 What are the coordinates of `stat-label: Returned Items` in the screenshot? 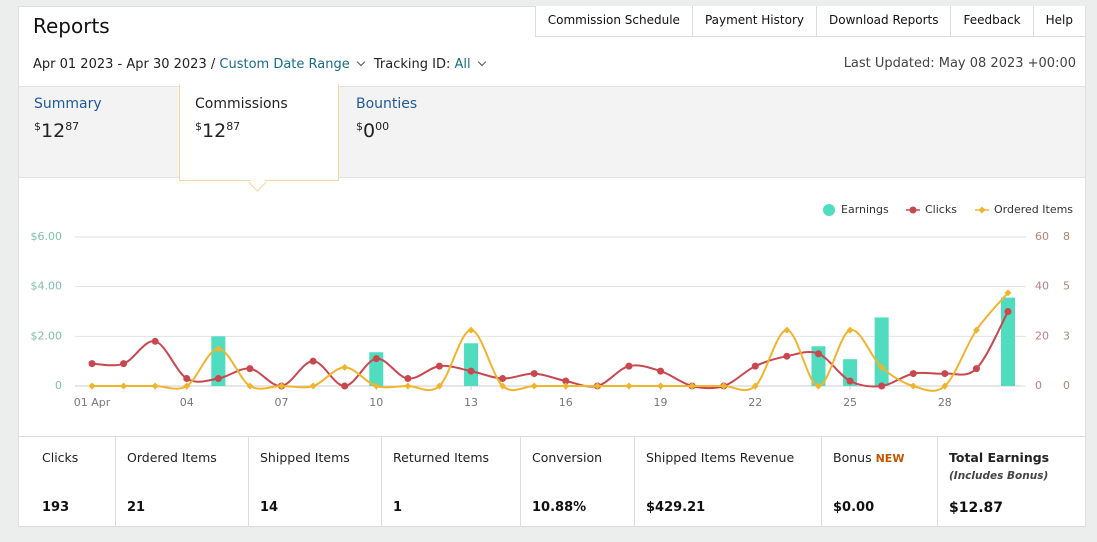 It's located at (441, 457).